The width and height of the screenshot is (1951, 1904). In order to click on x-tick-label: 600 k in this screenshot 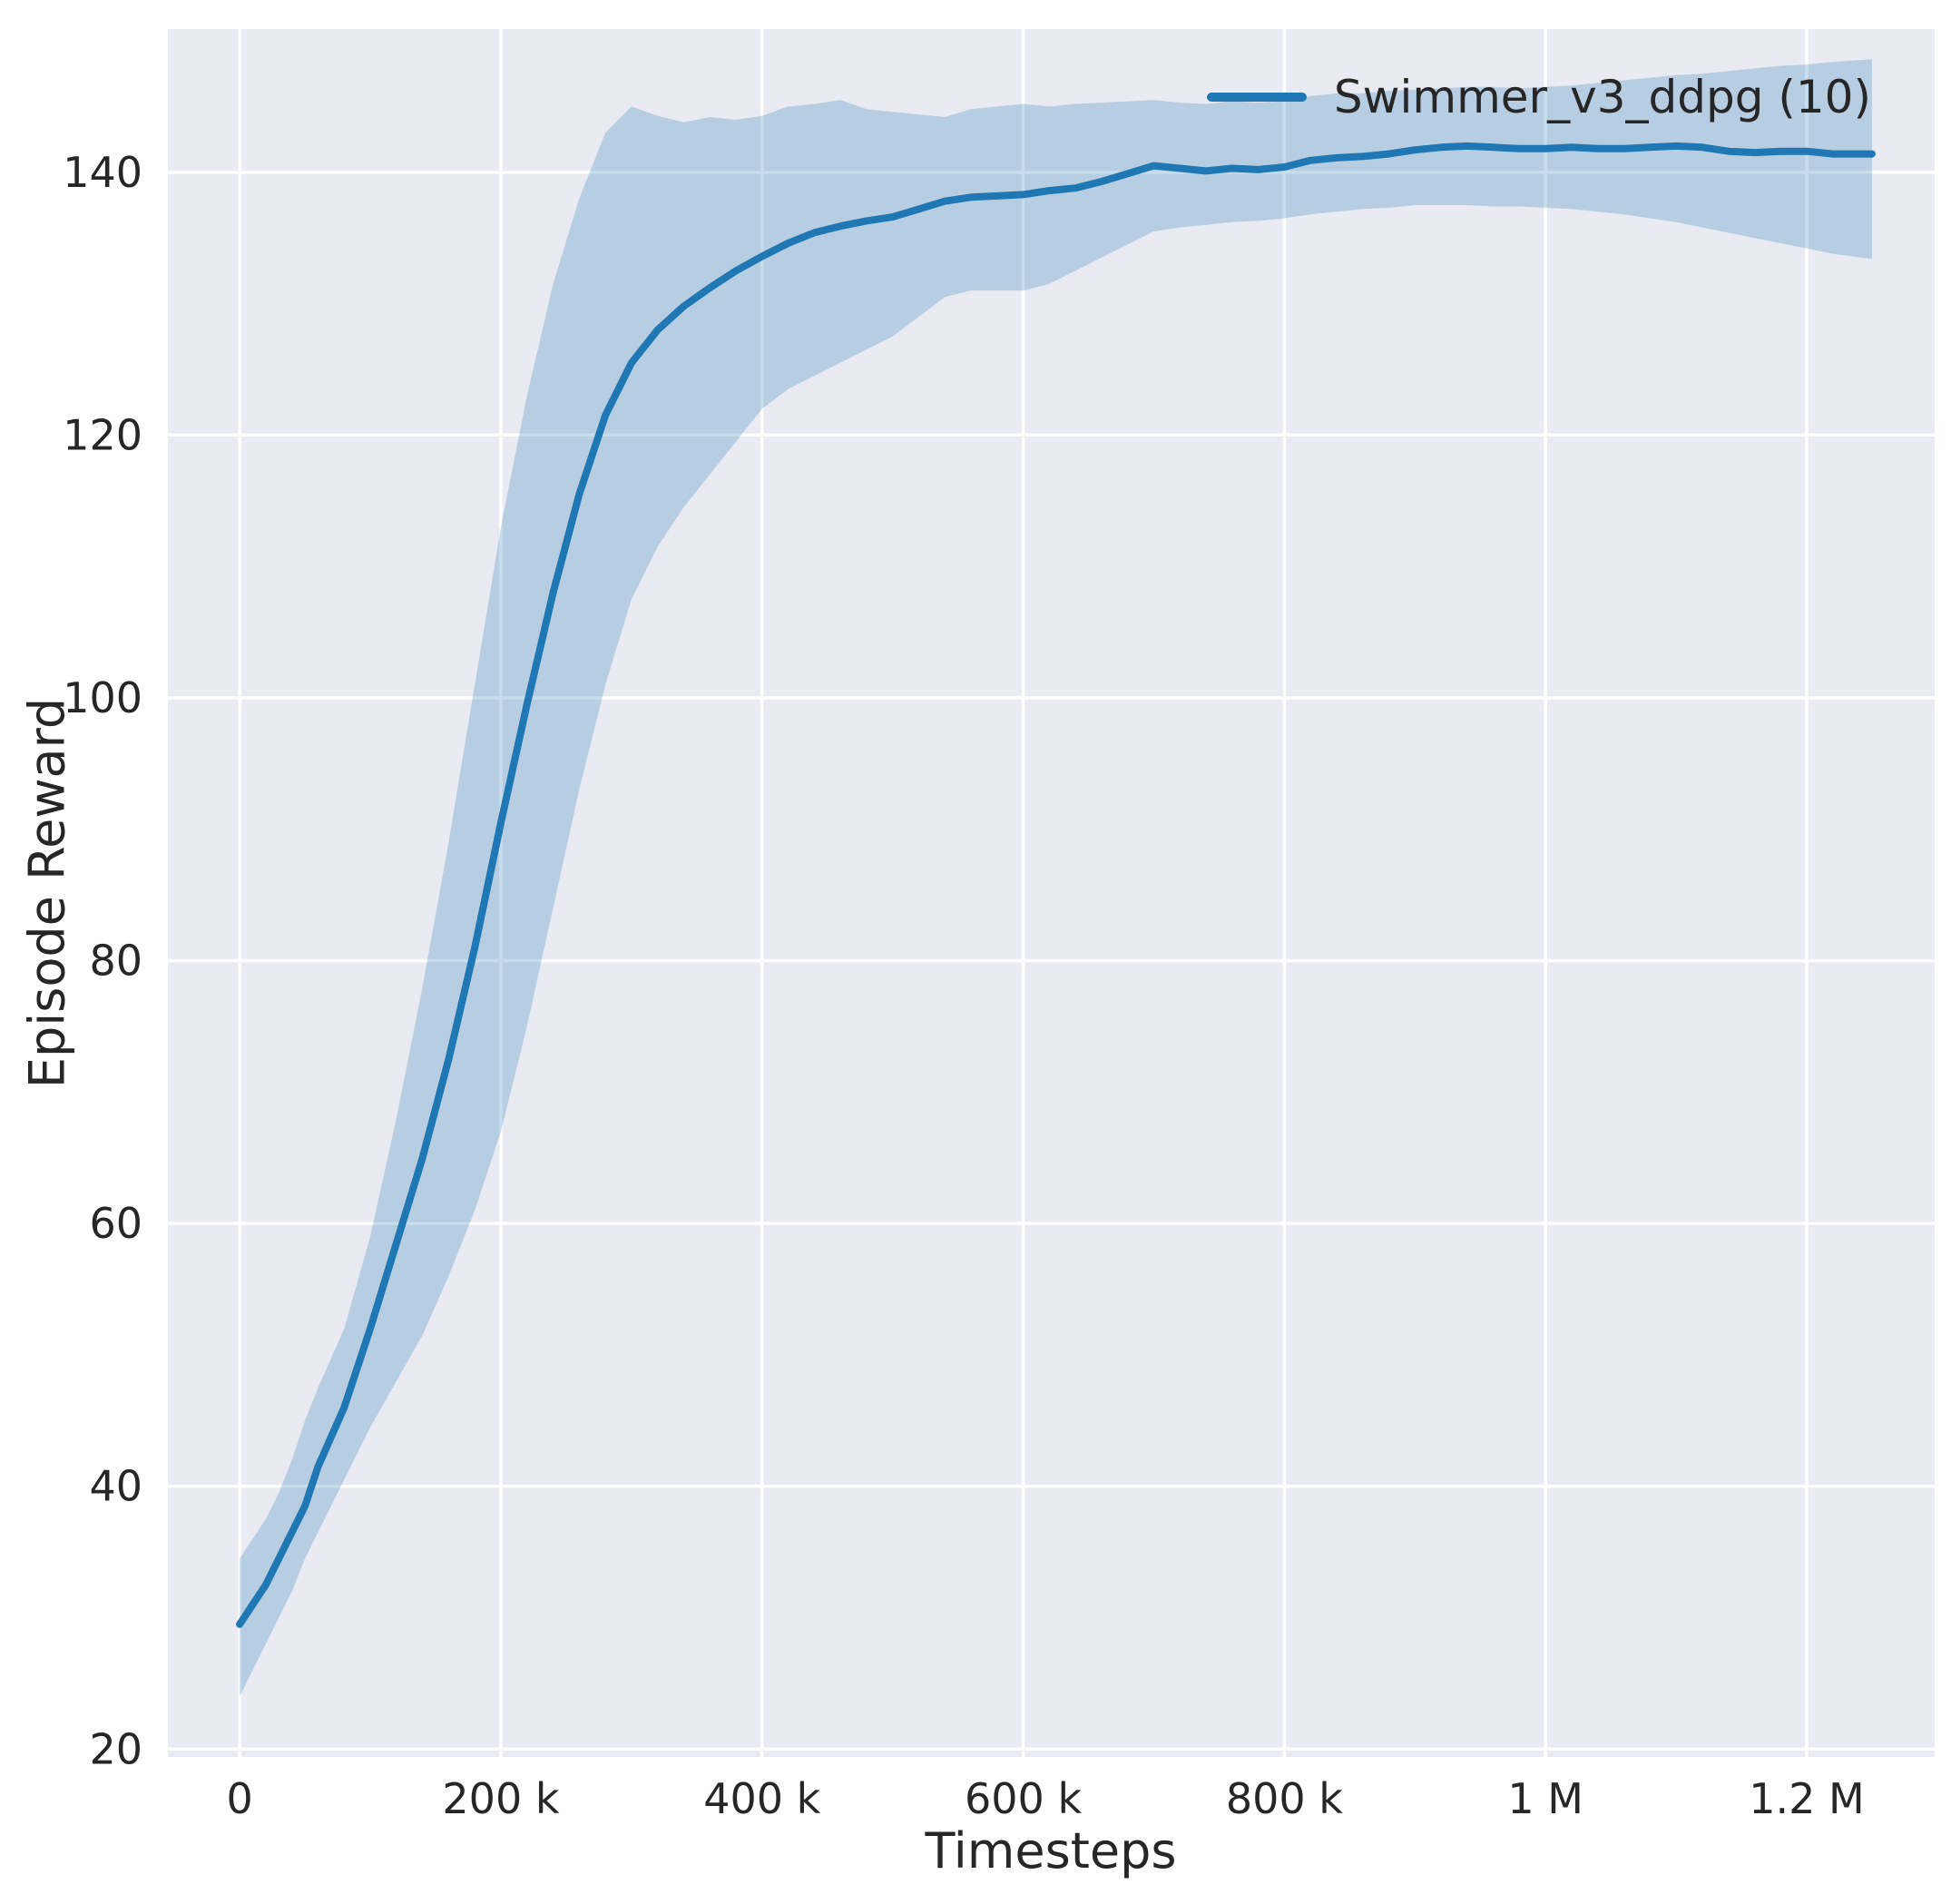, I will do `click(1024, 1798)`.